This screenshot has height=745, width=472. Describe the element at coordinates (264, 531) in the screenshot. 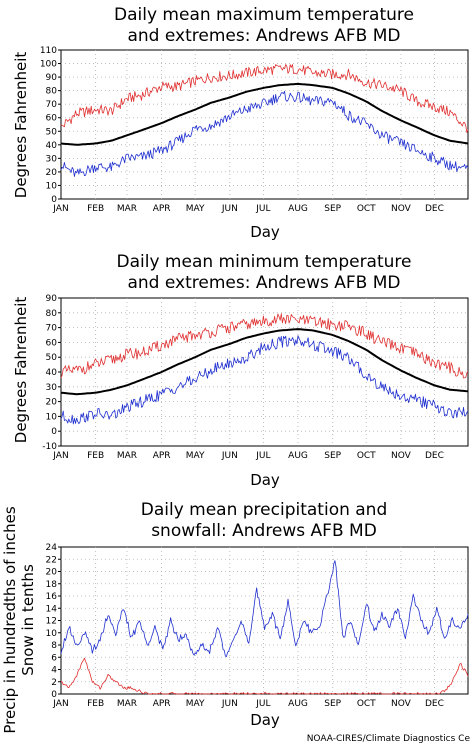

I see `precip-title-line2: snowfall: Andrews AFB MD` at that location.